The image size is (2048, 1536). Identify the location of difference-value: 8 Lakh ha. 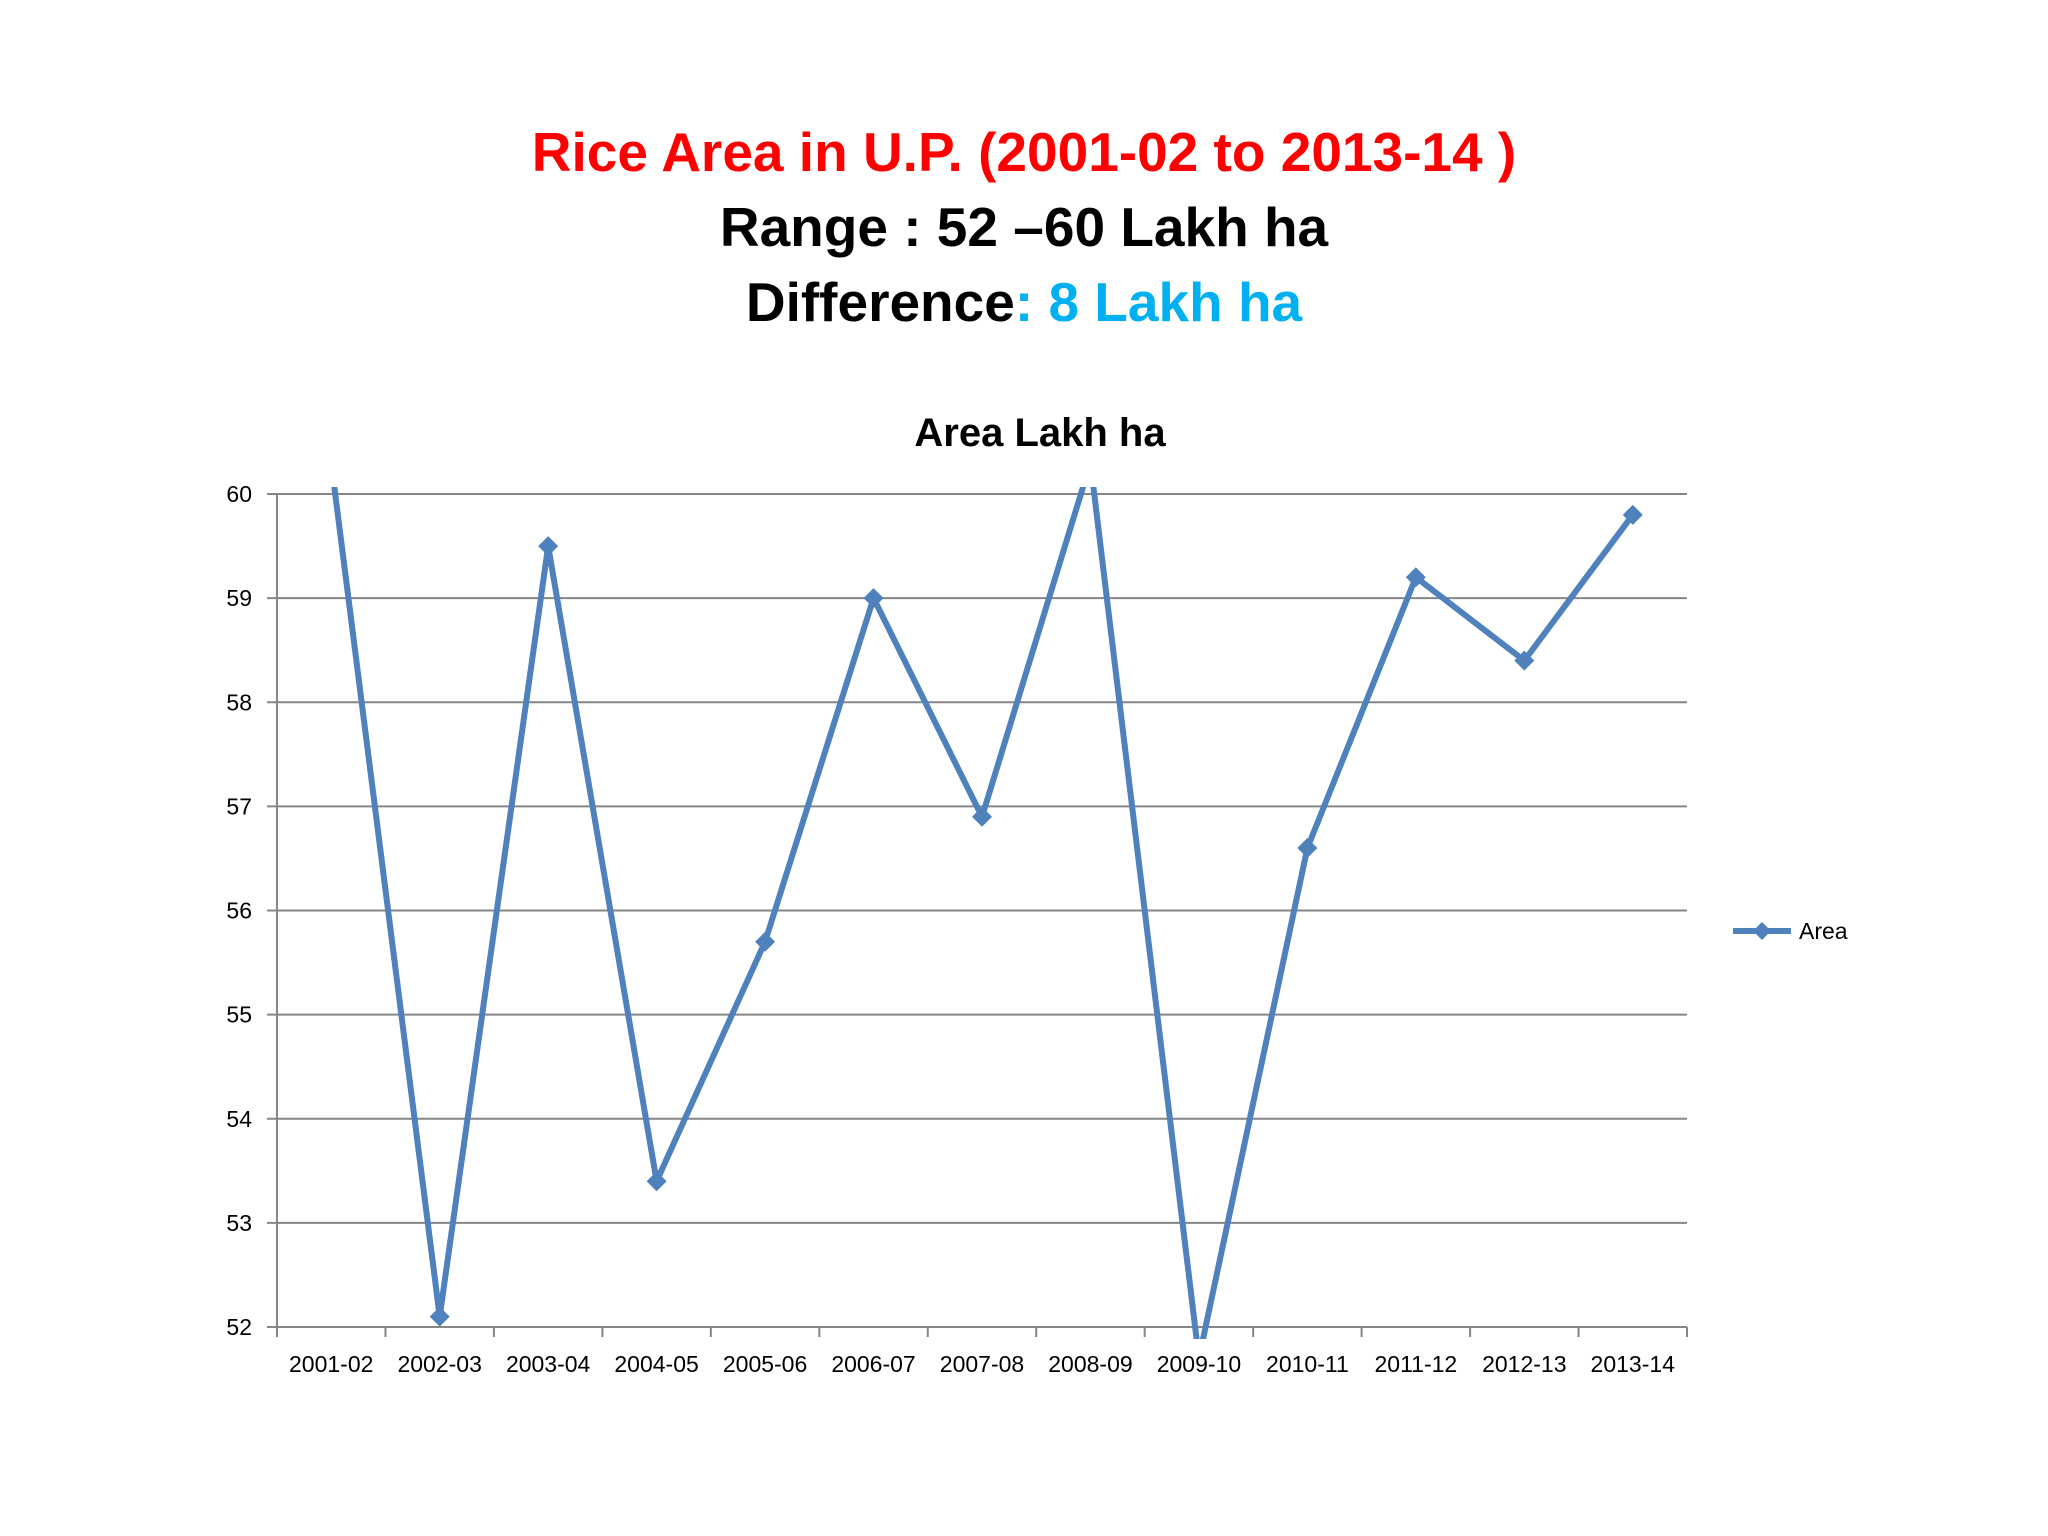
(1175, 302).